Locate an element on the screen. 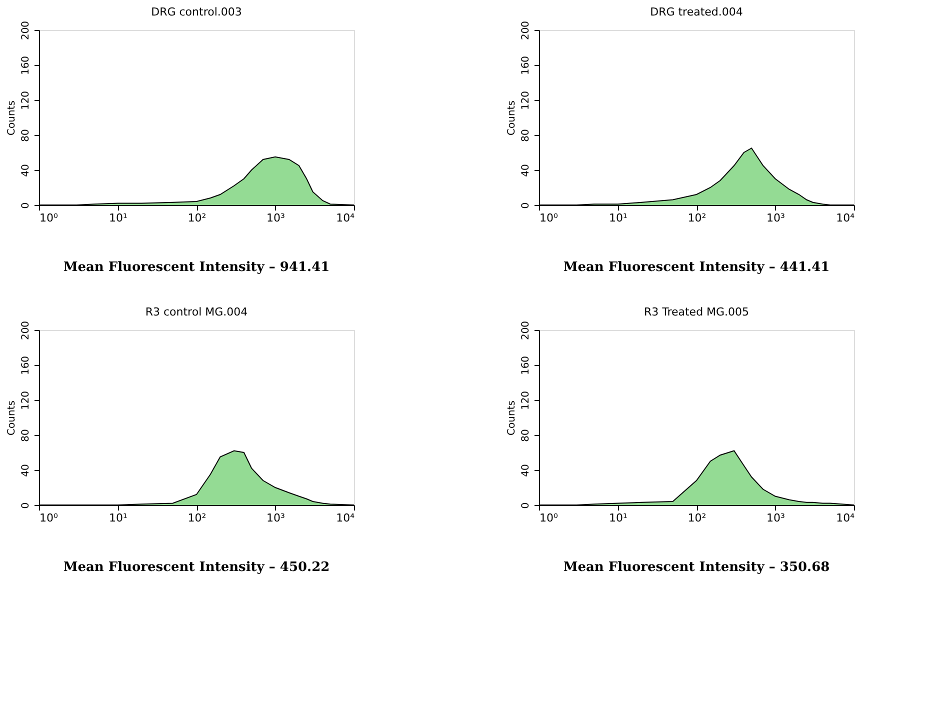 The width and height of the screenshot is (926, 702). text: Mean Fluorescent Intensity – 441.41 is located at coordinates (696, 267).